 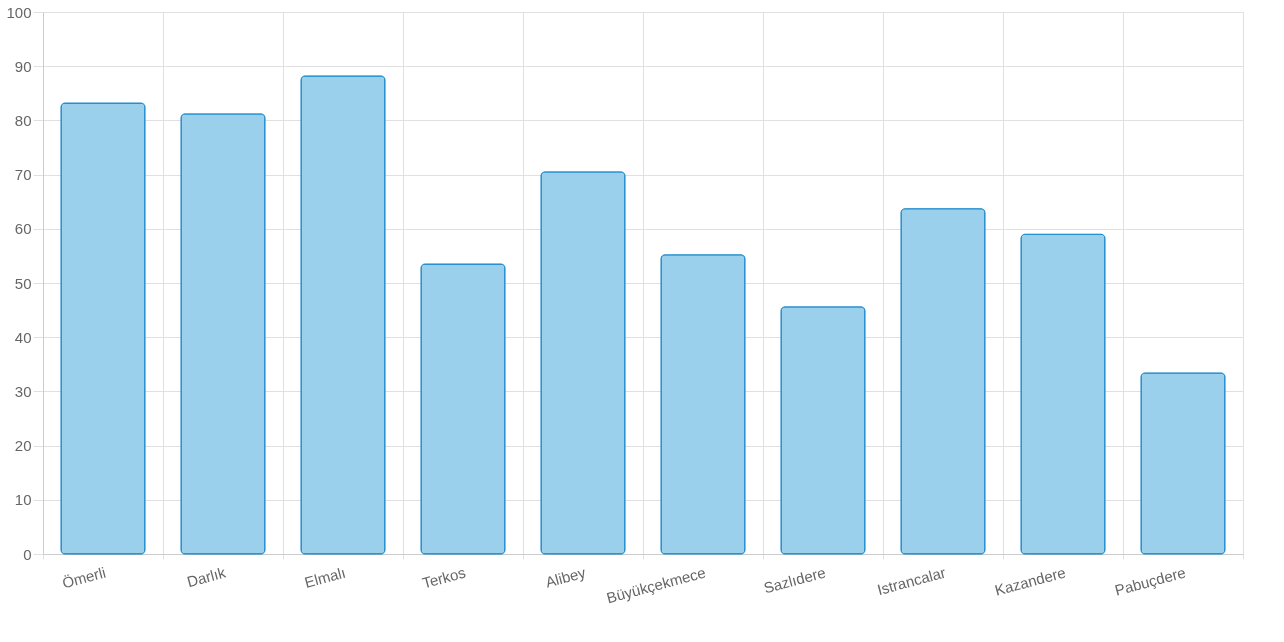 I want to click on y-tick-label: 0, so click(x=27, y=554).